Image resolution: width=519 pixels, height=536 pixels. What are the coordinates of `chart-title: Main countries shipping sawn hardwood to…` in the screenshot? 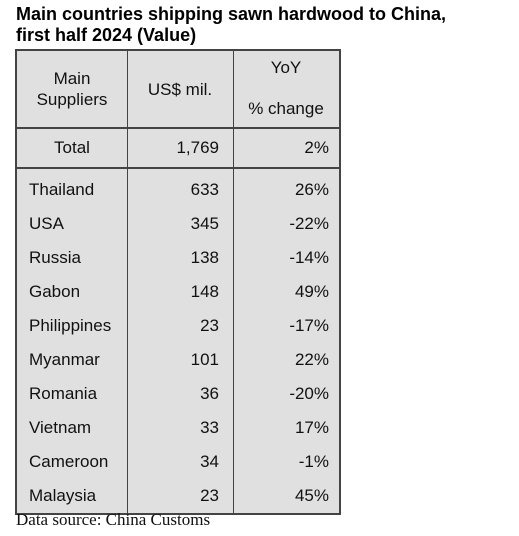 It's located at (266, 25).